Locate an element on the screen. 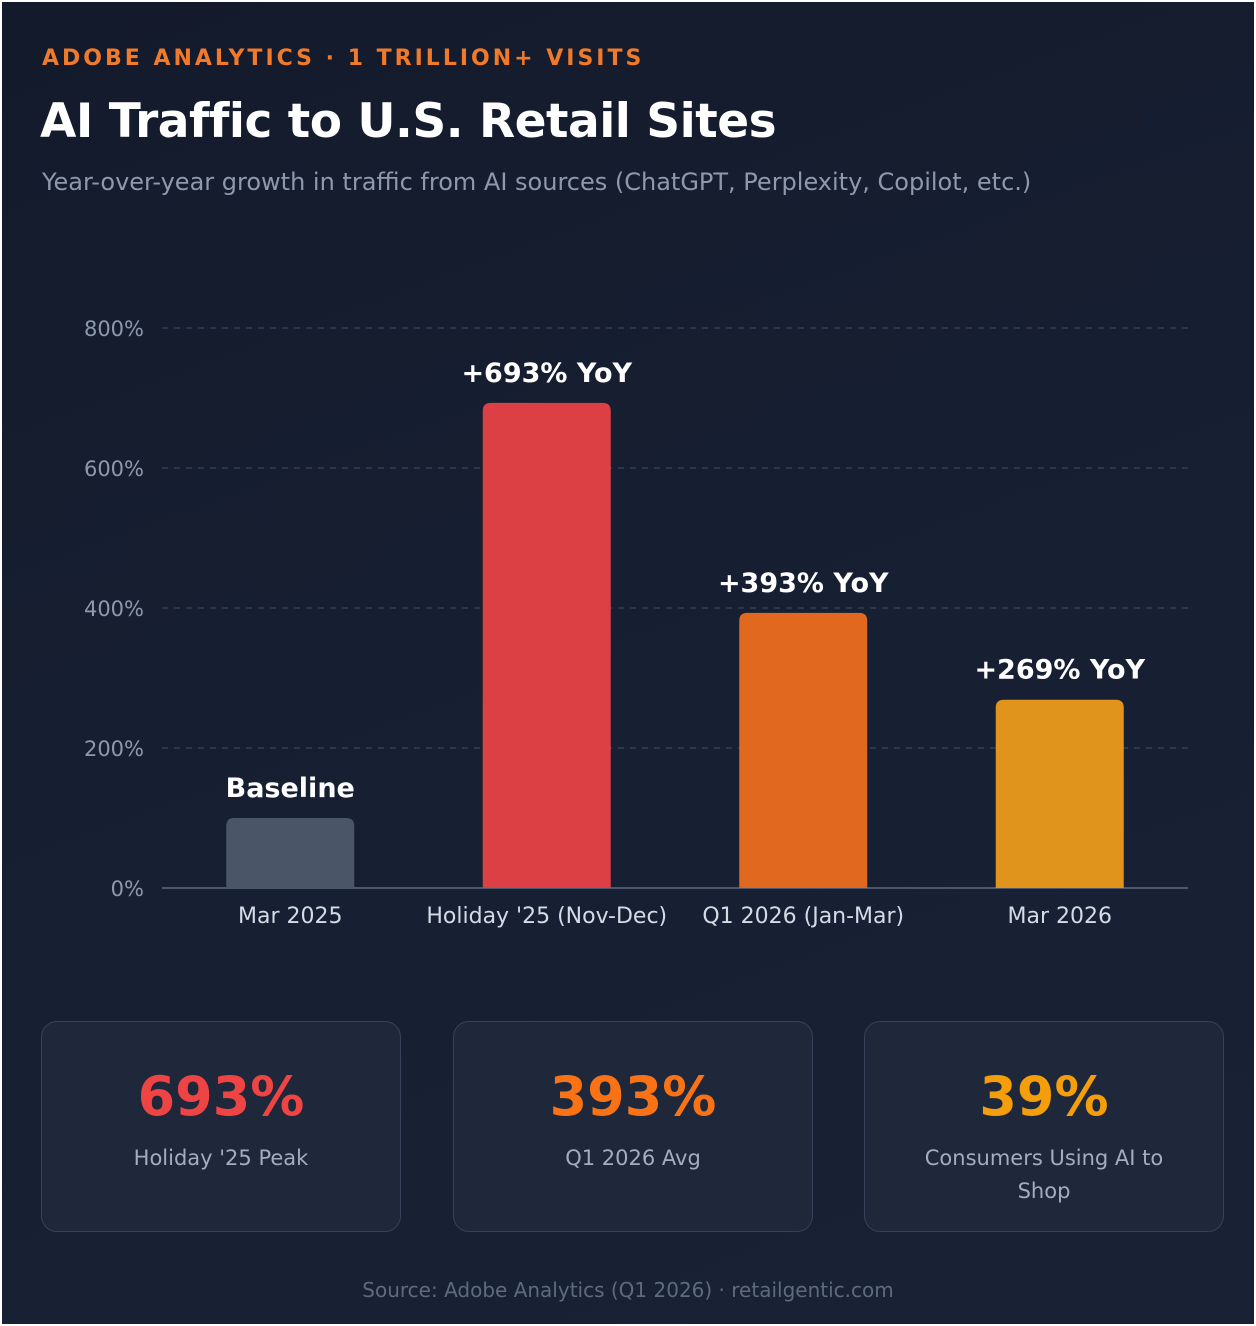 Image resolution: width=1256 pixels, height=1326 pixels. x-tick-label: Mar 2025 is located at coordinates (290, 916).